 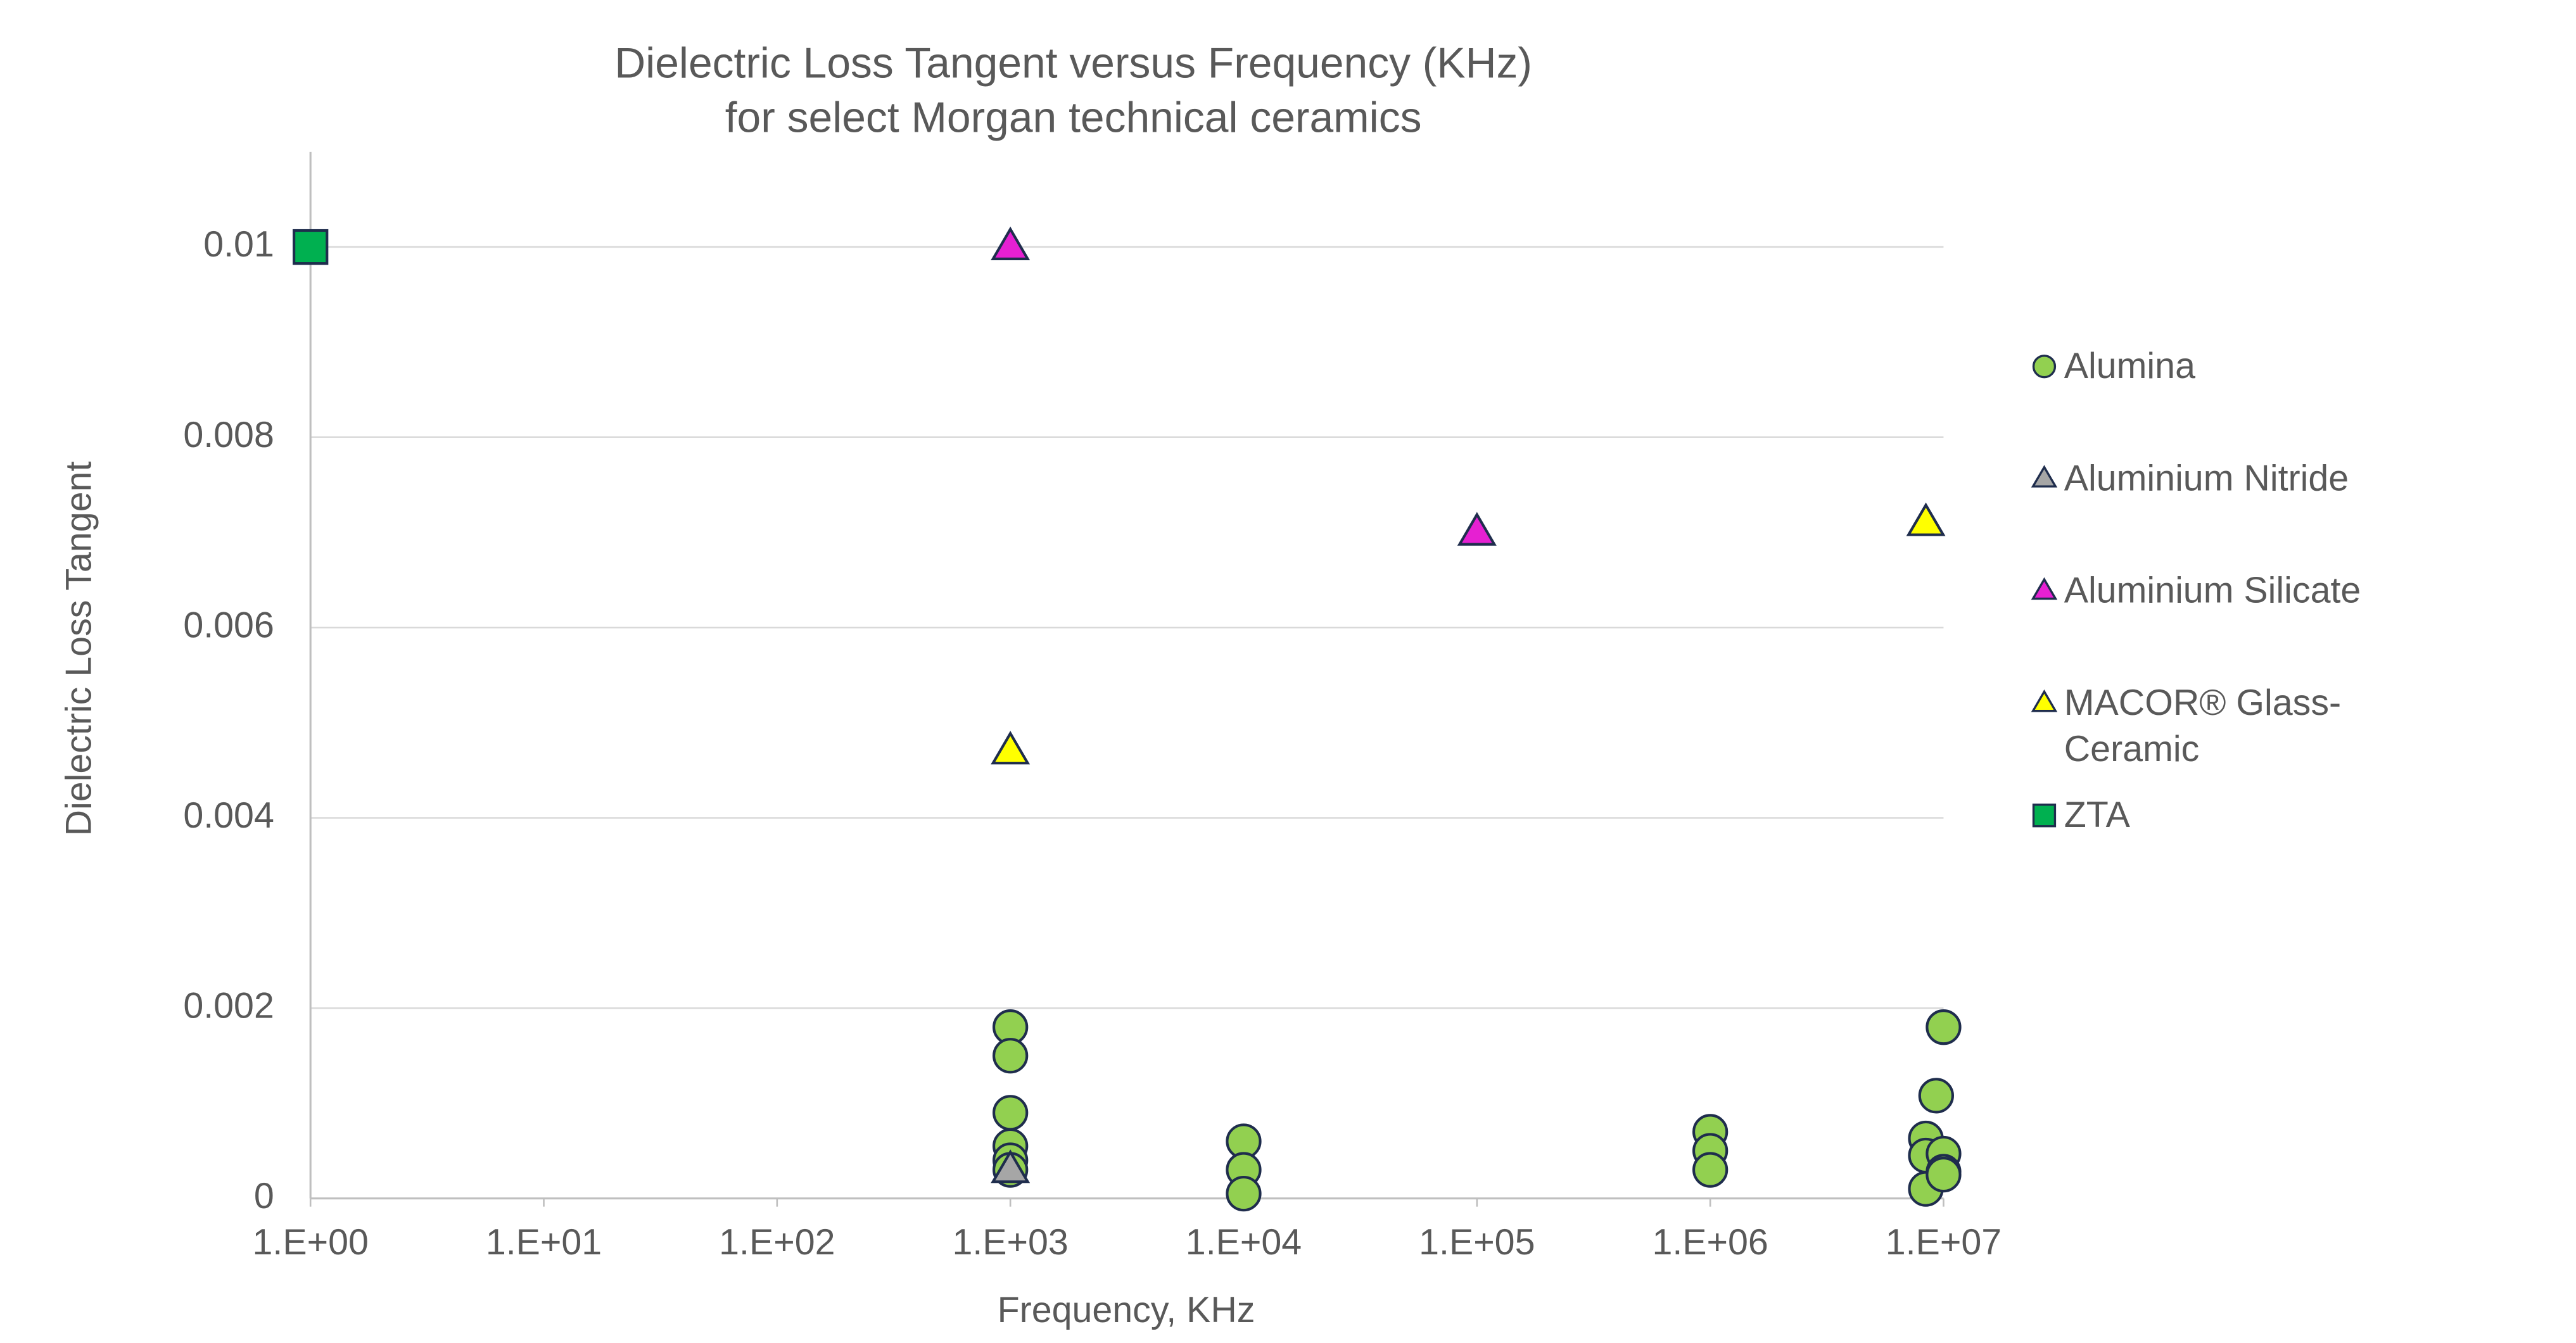 I want to click on legend-label: ZTA, so click(x=2097, y=814).